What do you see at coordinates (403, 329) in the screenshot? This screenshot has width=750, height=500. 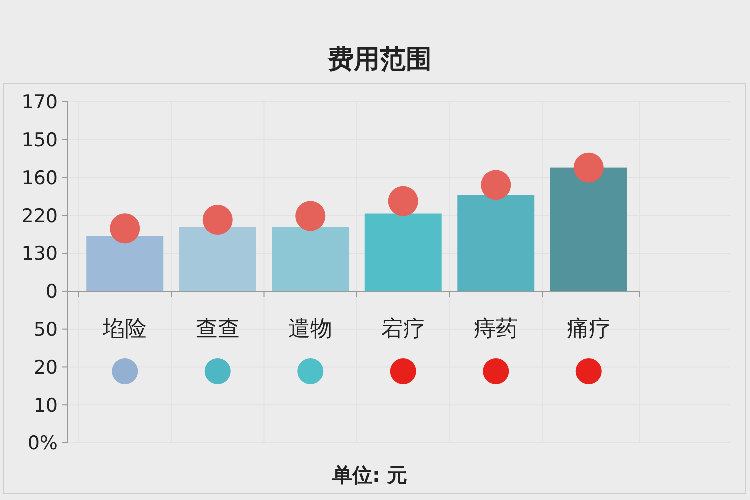 I see `x-tick-label: 宕疗` at bounding box center [403, 329].